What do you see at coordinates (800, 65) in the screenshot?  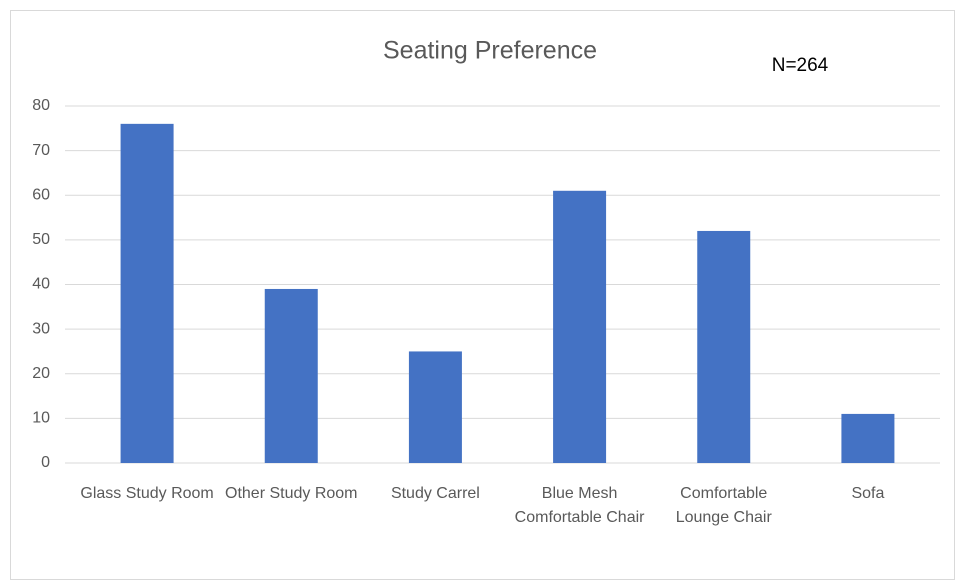 I see `annotation: N=264` at bounding box center [800, 65].